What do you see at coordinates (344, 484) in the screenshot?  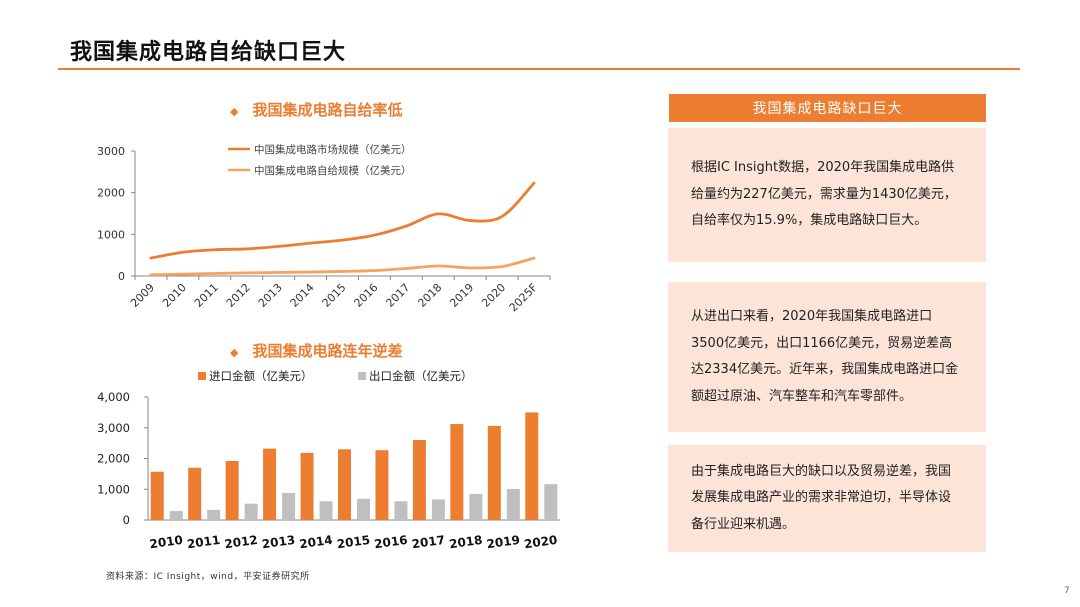 I see `bar-import-2015` at bounding box center [344, 484].